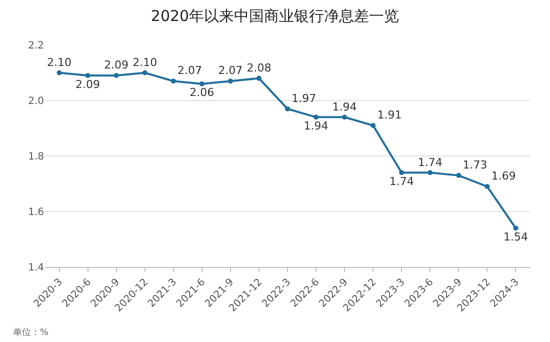  What do you see at coordinates (36, 268) in the screenshot?
I see `y-tick-label: 1.4` at bounding box center [36, 268].